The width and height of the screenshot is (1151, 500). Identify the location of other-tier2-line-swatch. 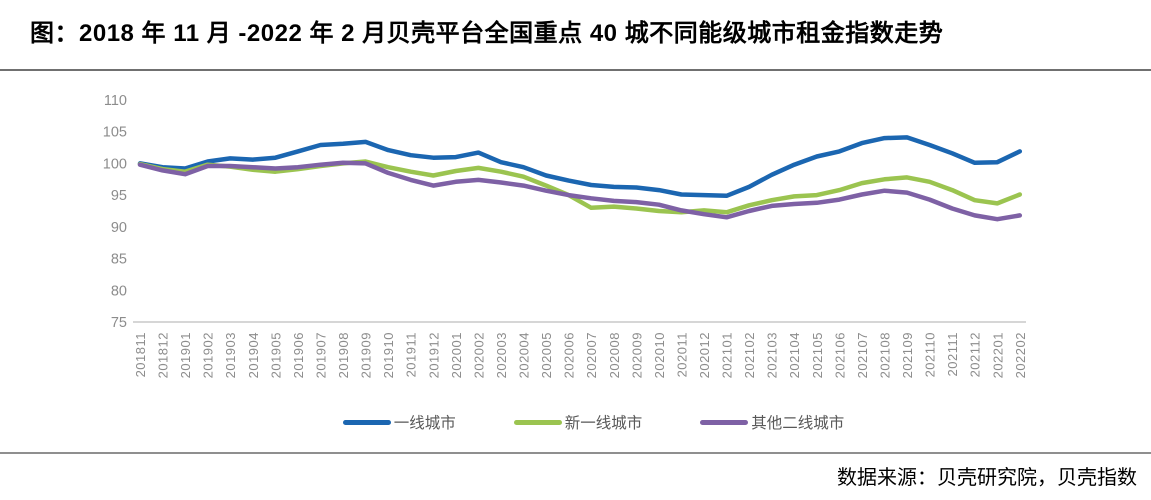
(724, 422).